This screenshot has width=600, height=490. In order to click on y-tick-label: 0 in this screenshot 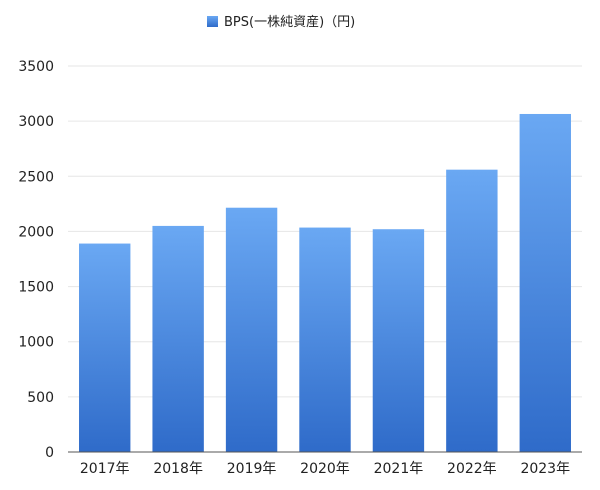, I will do `click(49, 453)`.